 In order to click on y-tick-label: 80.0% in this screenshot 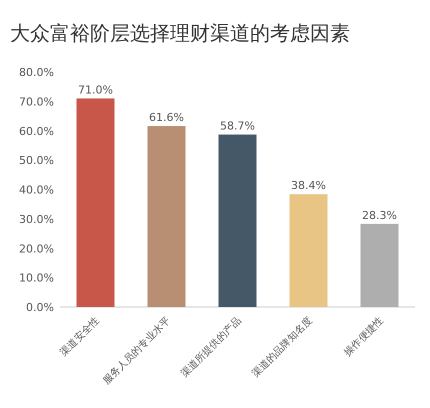, I will do `click(36, 72)`.